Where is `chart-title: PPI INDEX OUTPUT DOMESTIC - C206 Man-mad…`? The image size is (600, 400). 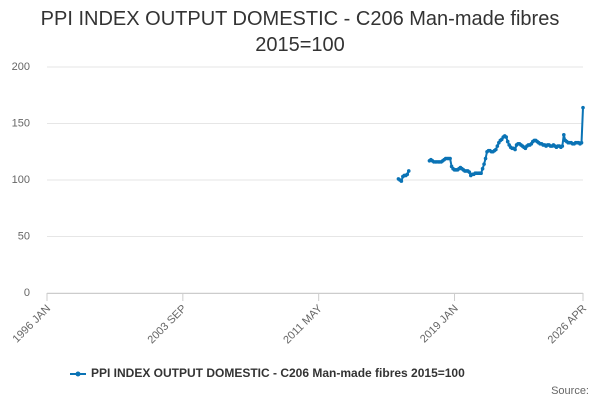
chart-title: PPI INDEX OUTPUT DOMESTIC - C206 Man-mad… is located at coordinates (300, 32).